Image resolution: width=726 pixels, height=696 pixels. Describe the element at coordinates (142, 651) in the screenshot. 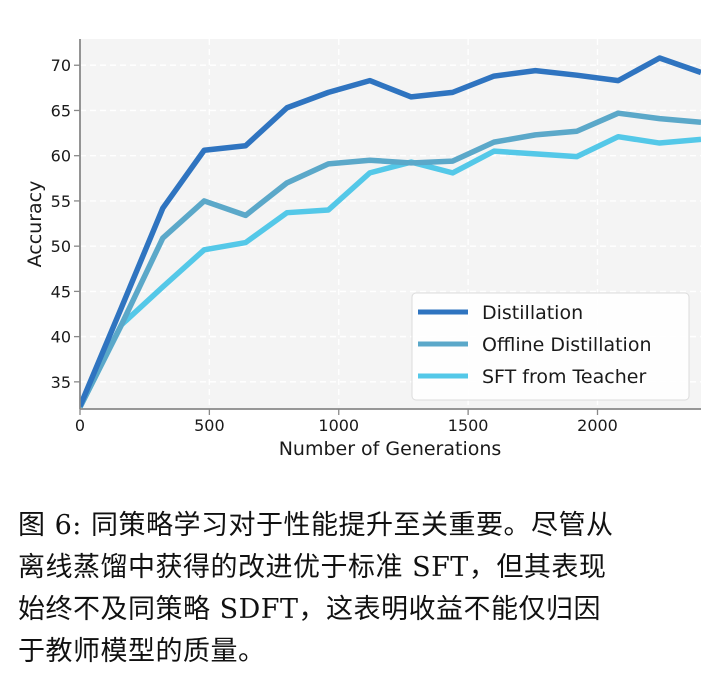

I see `caption-line: 于教师模型的质量。` at that location.